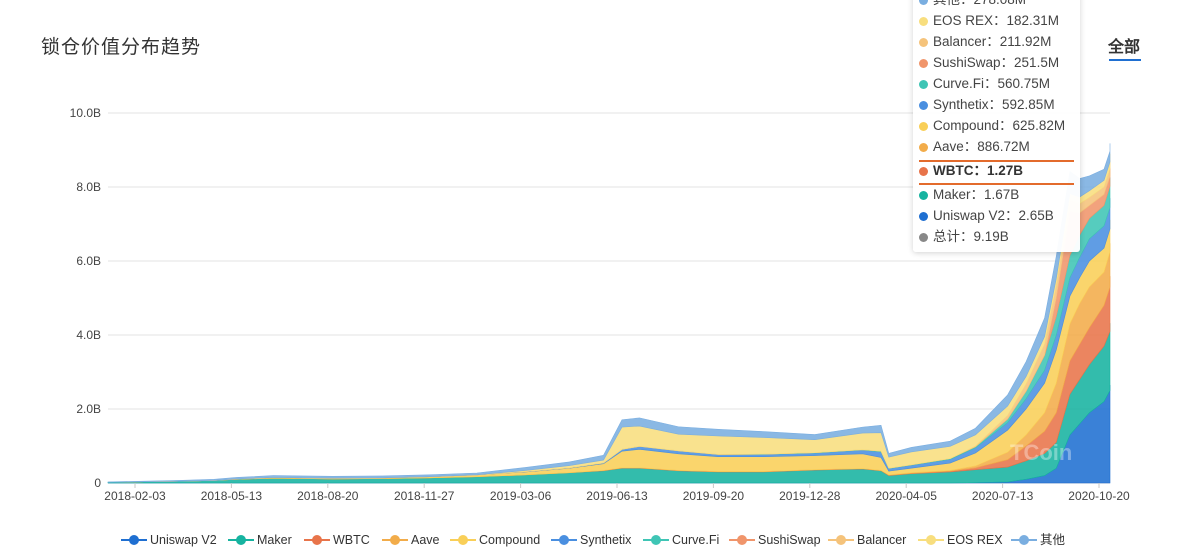 The image size is (1197, 559). I want to click on tooltip-row: SushiSwap：251.5M, so click(989, 63).